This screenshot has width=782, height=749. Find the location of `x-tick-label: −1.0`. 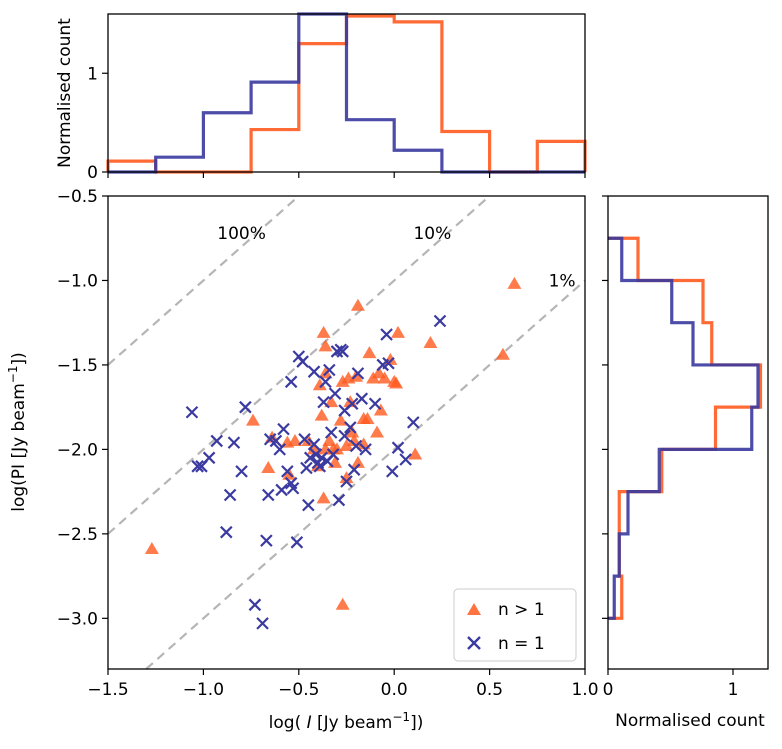

x-tick-label: −1.0 is located at coordinates (203, 690).